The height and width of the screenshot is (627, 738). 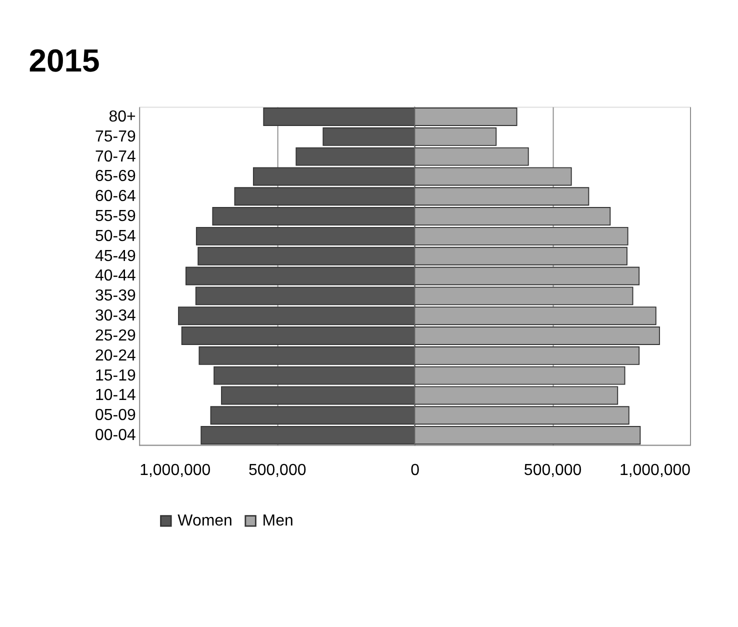 I want to click on y-tick-label: 75-79, so click(x=115, y=137).